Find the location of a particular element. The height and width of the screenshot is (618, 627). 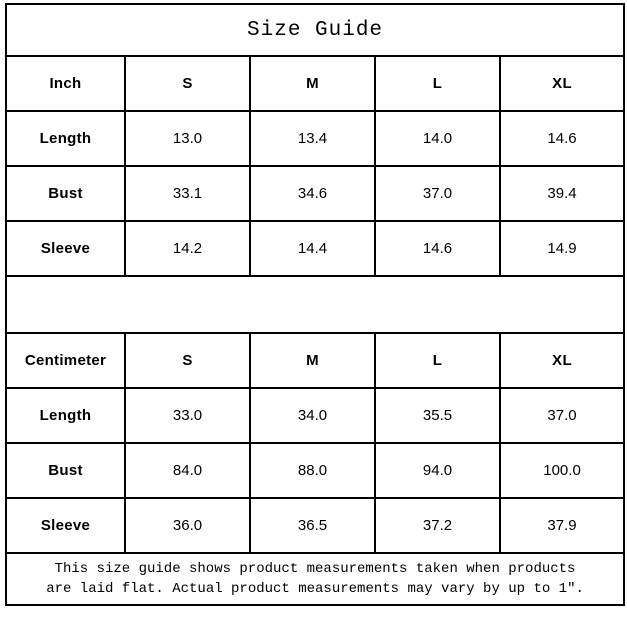

value-cell: 33.0 is located at coordinates (187, 415).